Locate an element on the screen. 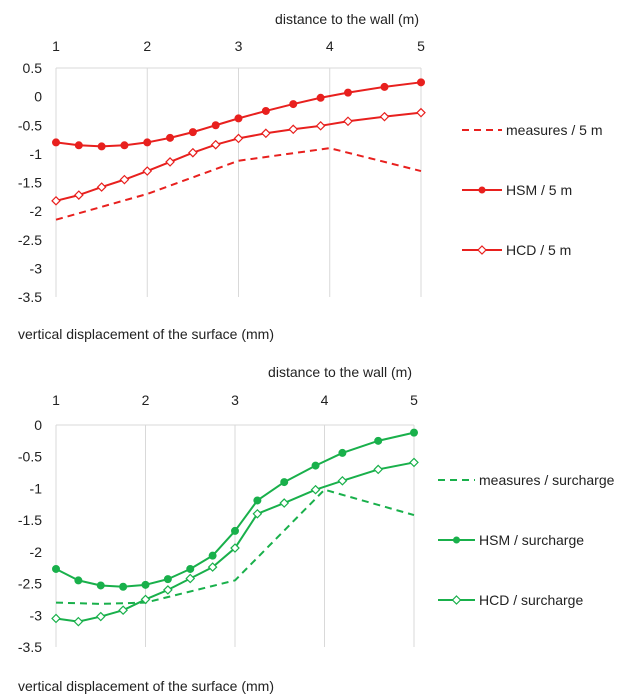  y-tick-label: -2.5 is located at coordinates (30, 240).